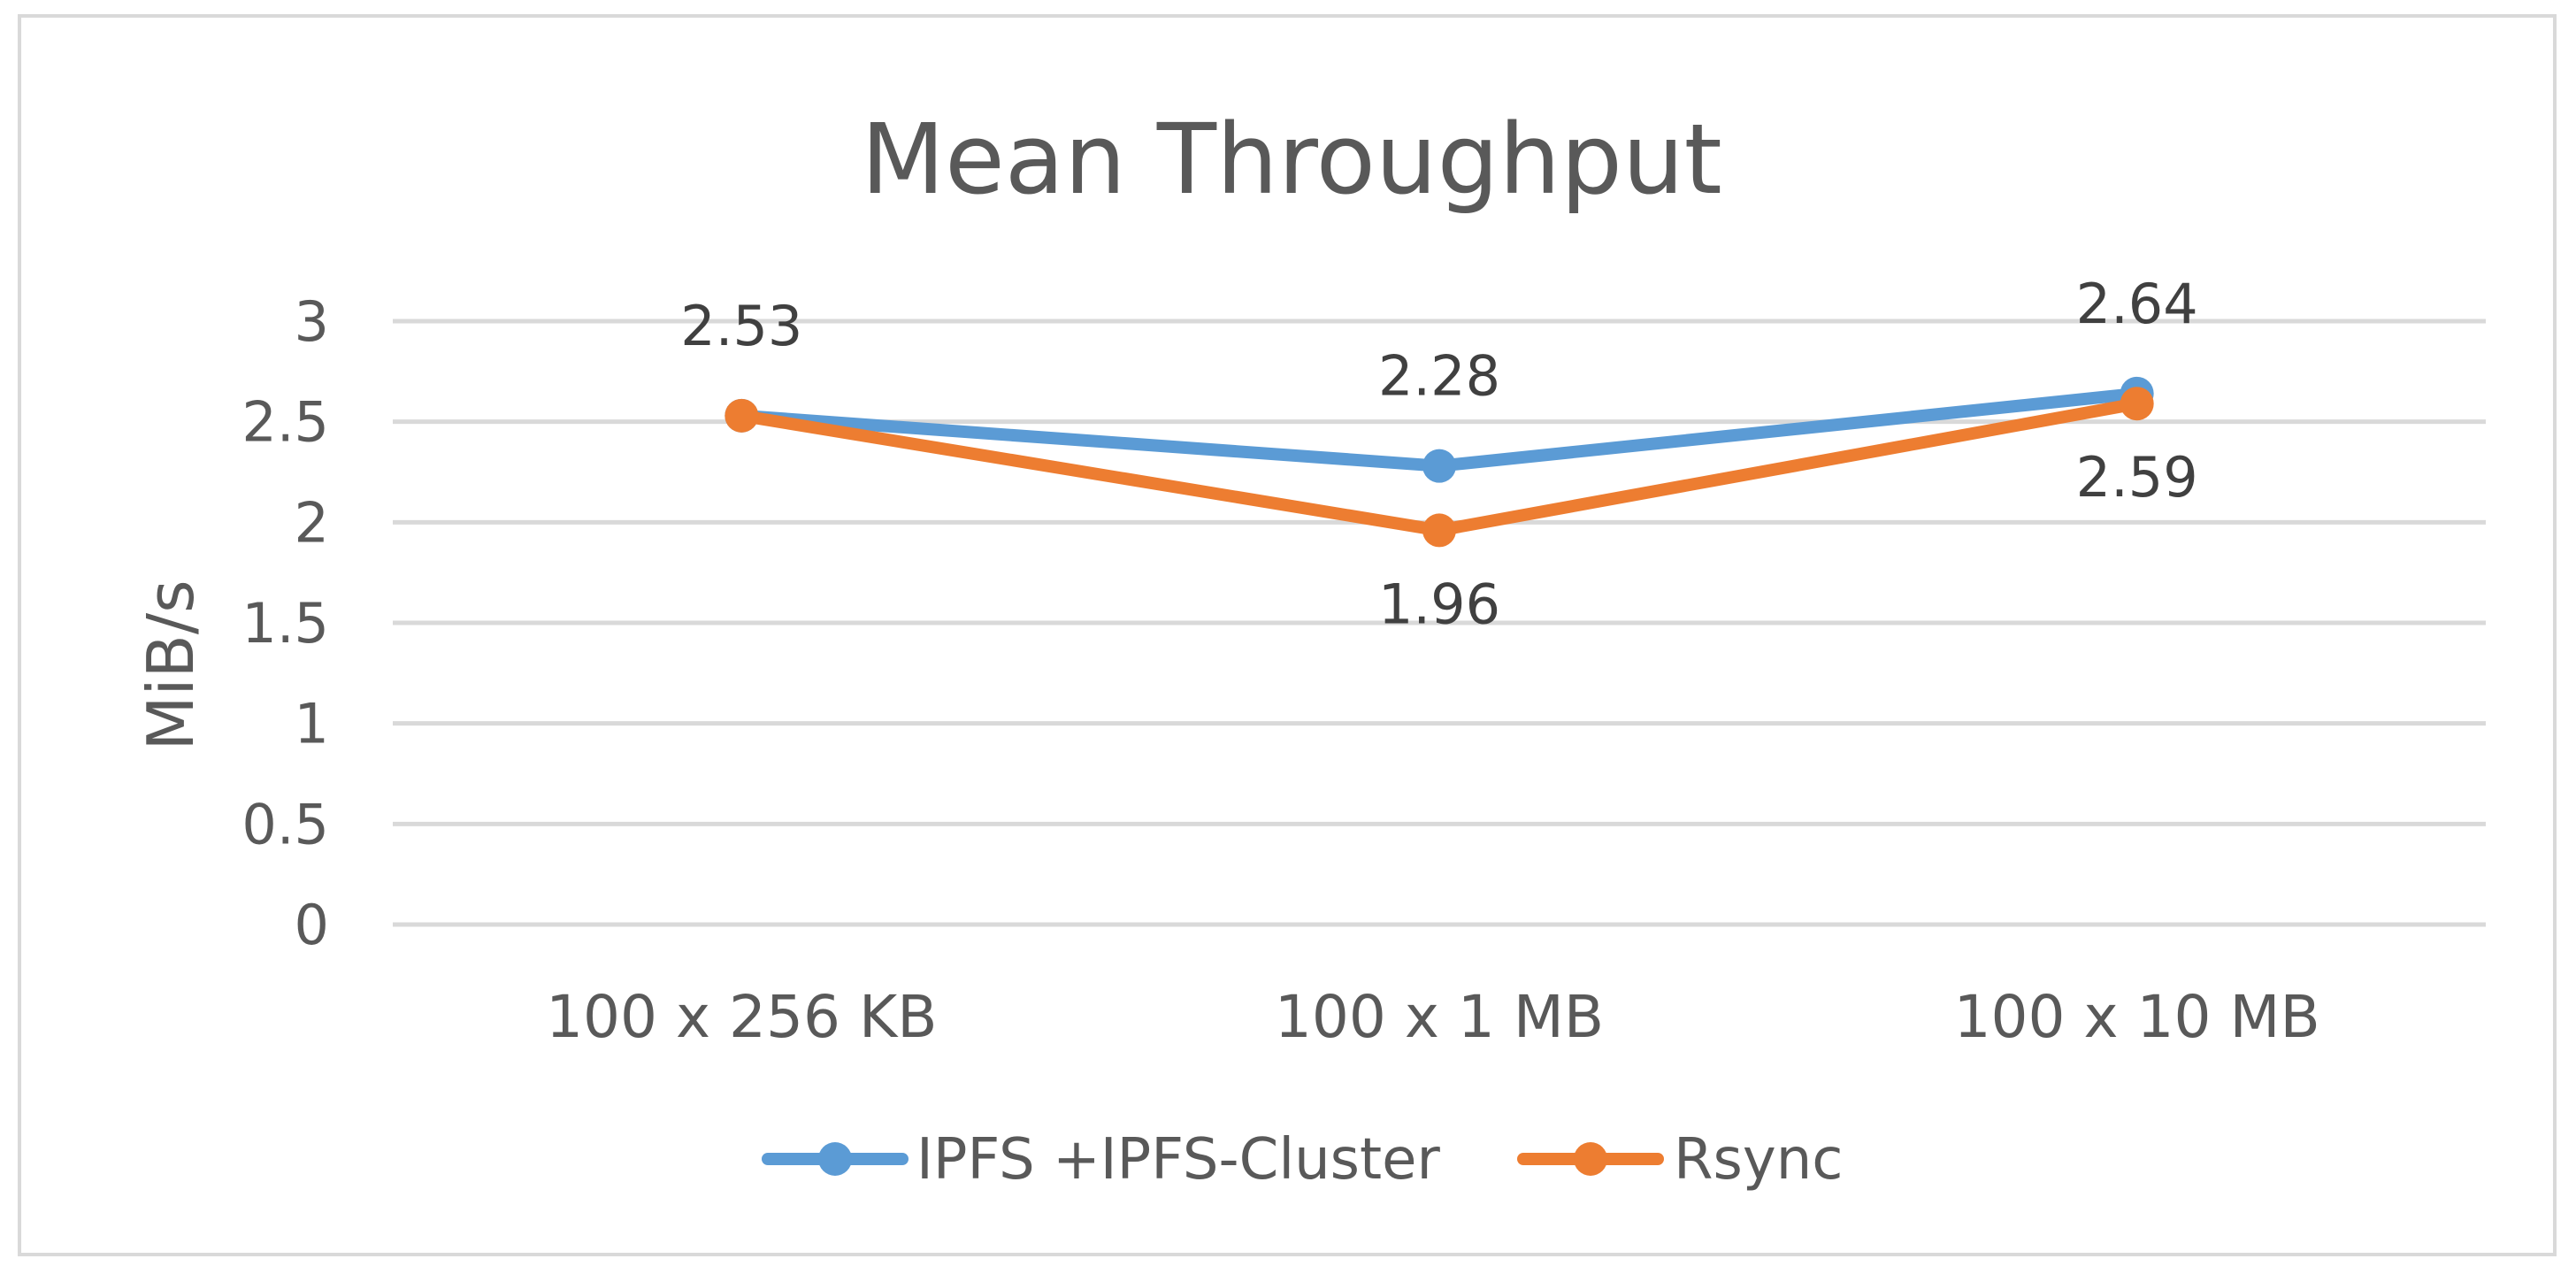  What do you see at coordinates (742, 1017) in the screenshot?
I see `x-tick-label: 100 x 256 KB` at bounding box center [742, 1017].